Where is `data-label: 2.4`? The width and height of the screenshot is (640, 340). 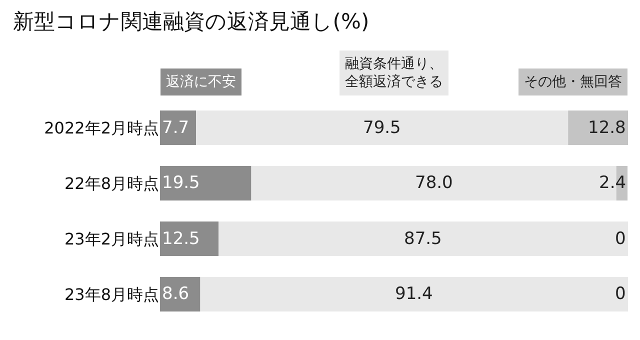
data-label: 2.4 is located at coordinates (612, 183).